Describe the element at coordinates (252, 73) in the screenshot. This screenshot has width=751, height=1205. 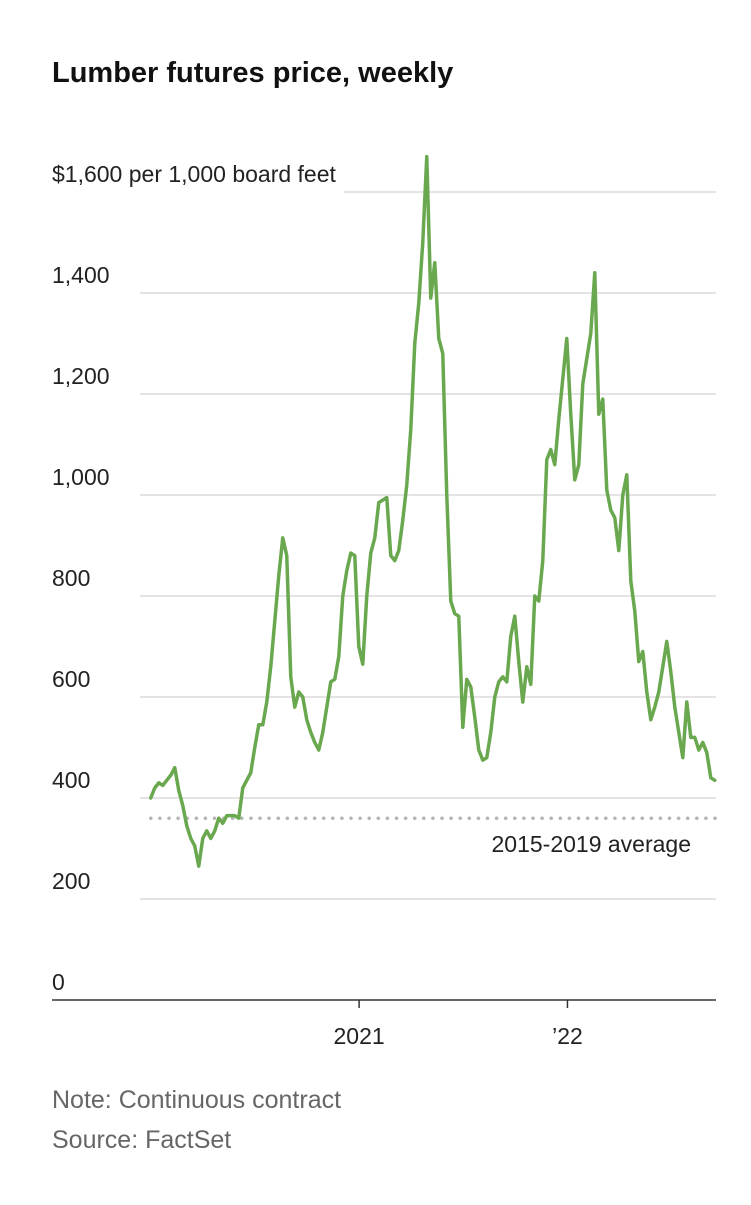
I see `chart-title: Lumber futures price, weekly` at that location.